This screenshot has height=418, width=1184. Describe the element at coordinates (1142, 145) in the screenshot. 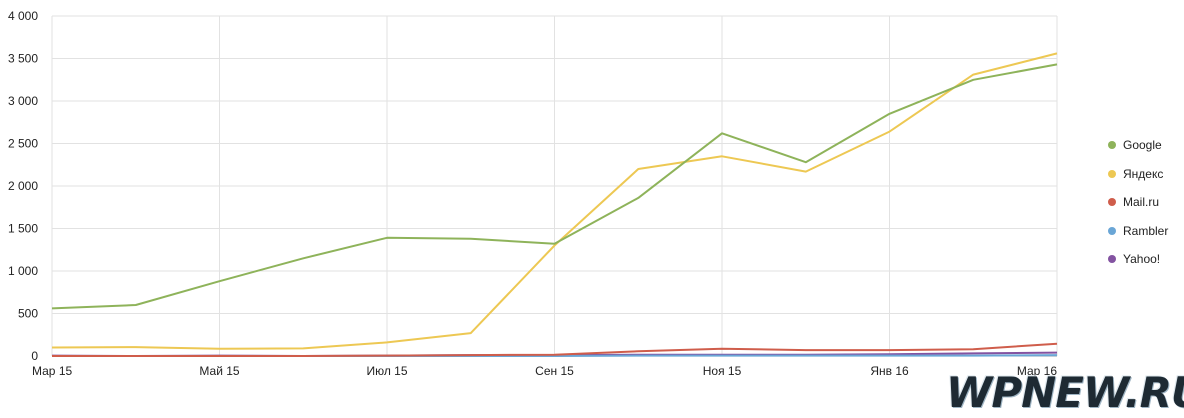

I see `legend-label: Google` at that location.